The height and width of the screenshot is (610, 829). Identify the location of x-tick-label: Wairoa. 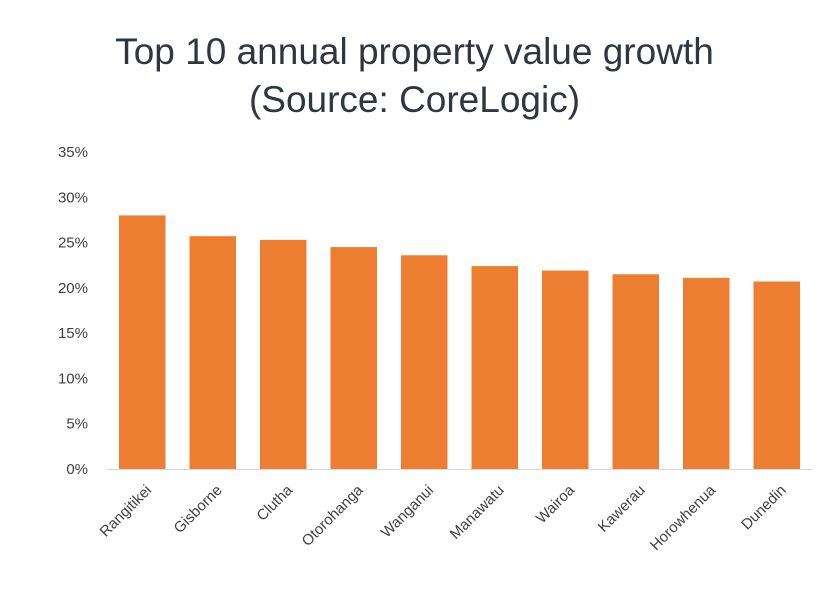
(556, 504).